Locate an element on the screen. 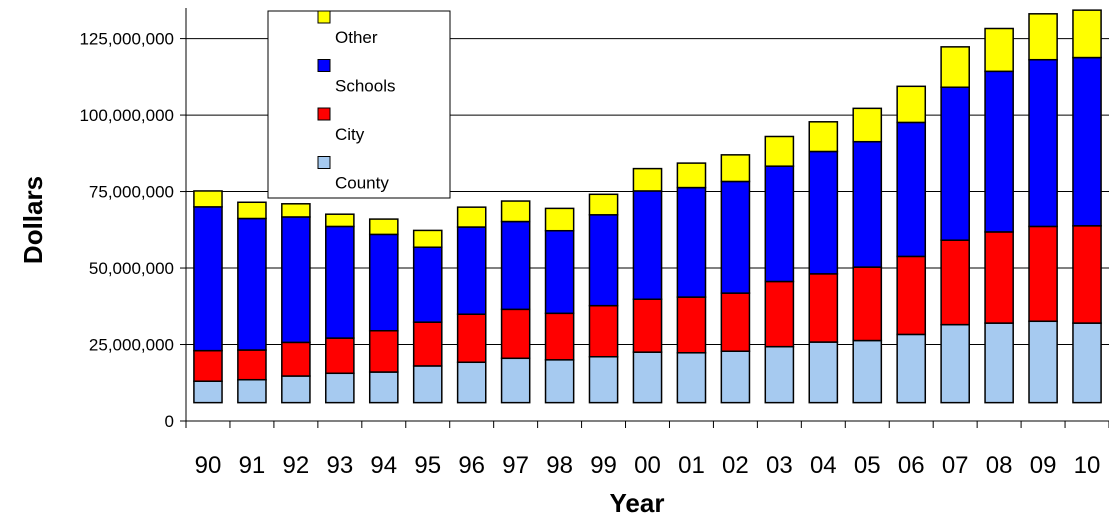  y-tick-label: 0 is located at coordinates (169, 421).